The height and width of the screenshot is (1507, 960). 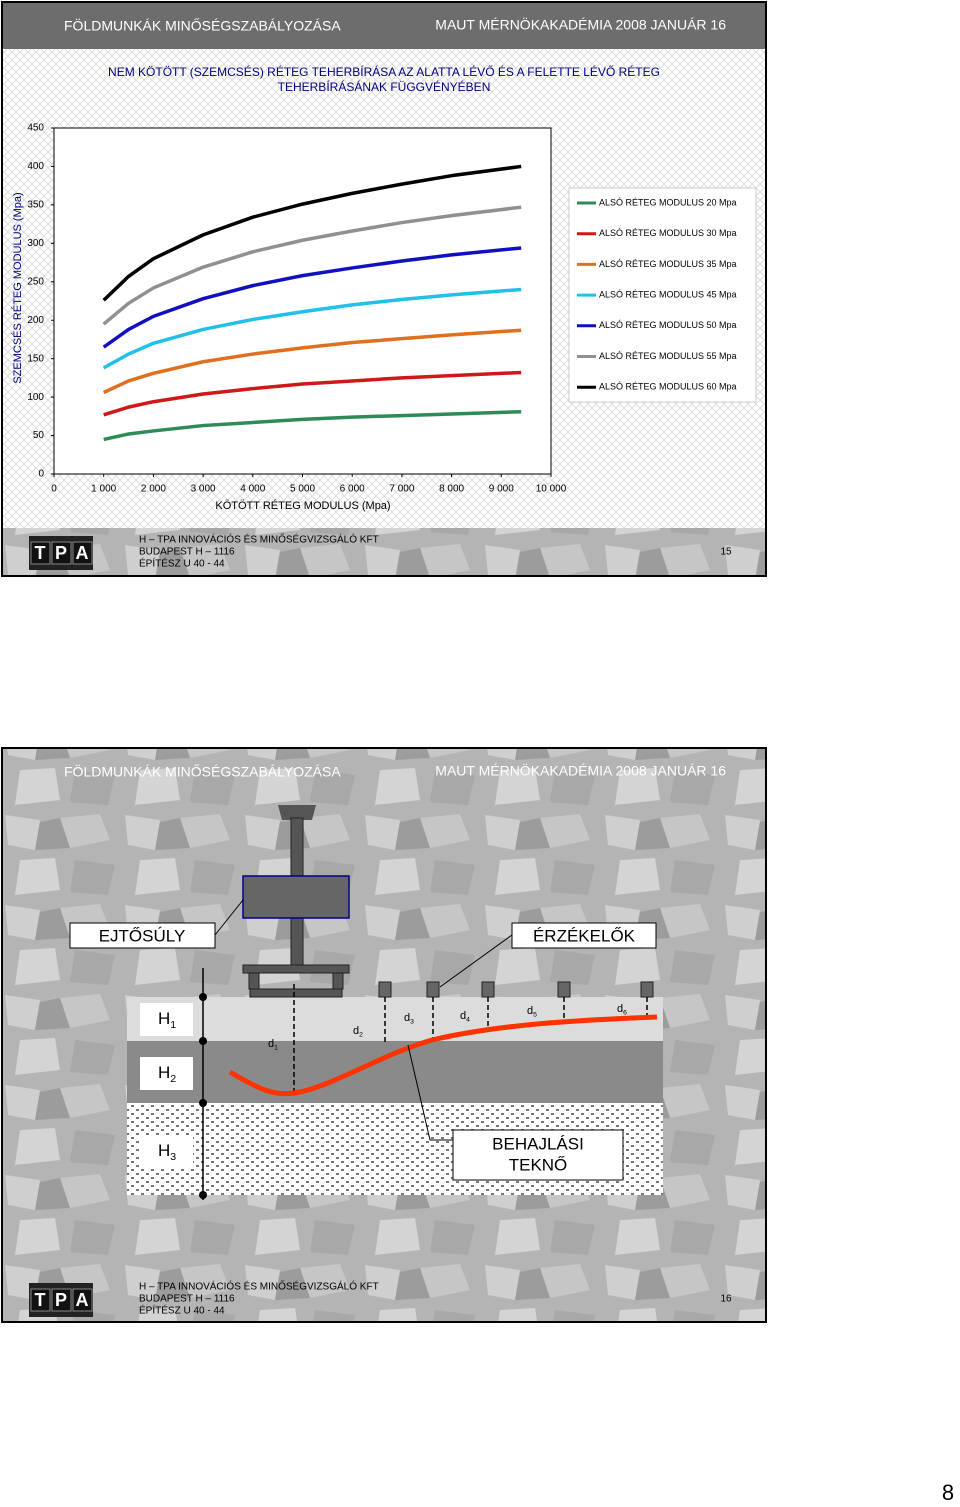 What do you see at coordinates (352, 489) in the screenshot?
I see `x-tick-label: 6 000` at bounding box center [352, 489].